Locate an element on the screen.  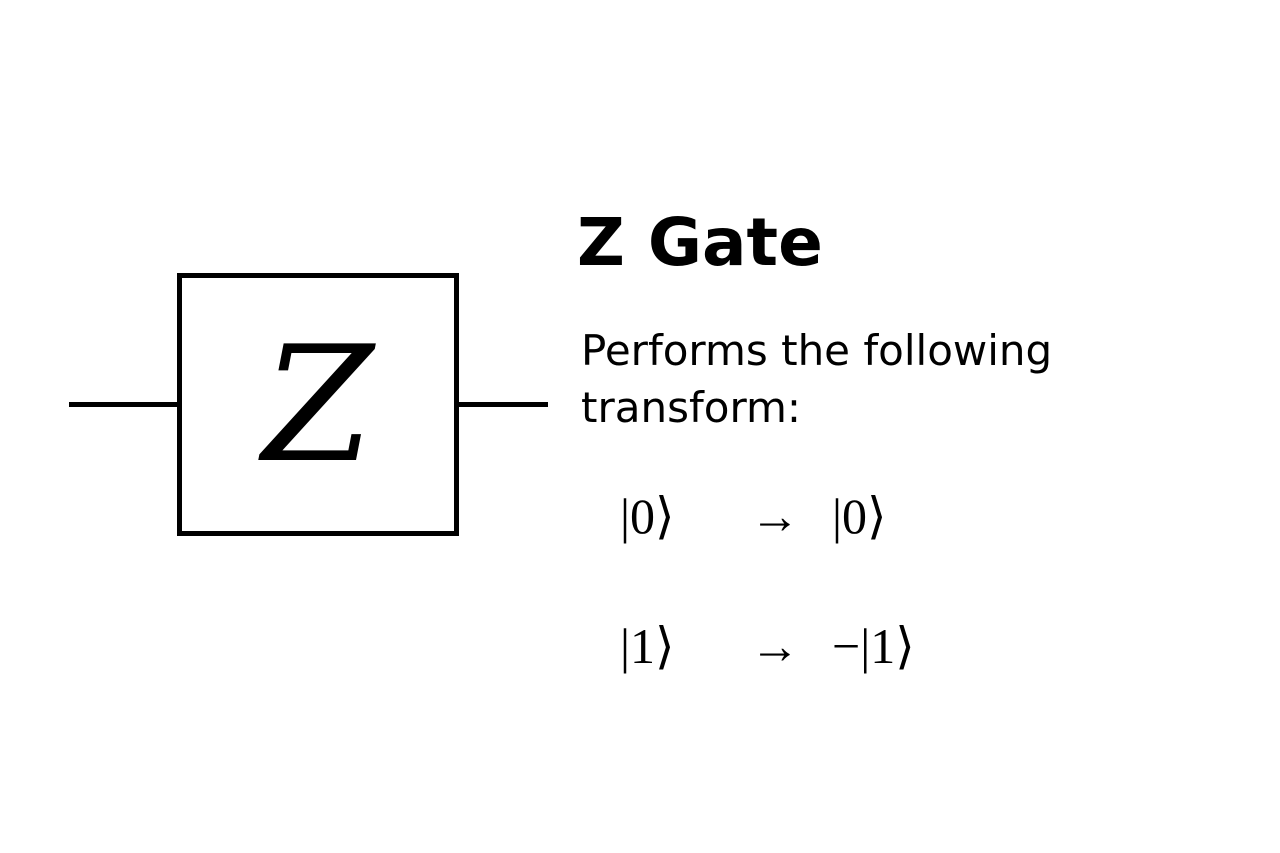
transform-output: −|1⟩ is located at coordinates (873, 646).